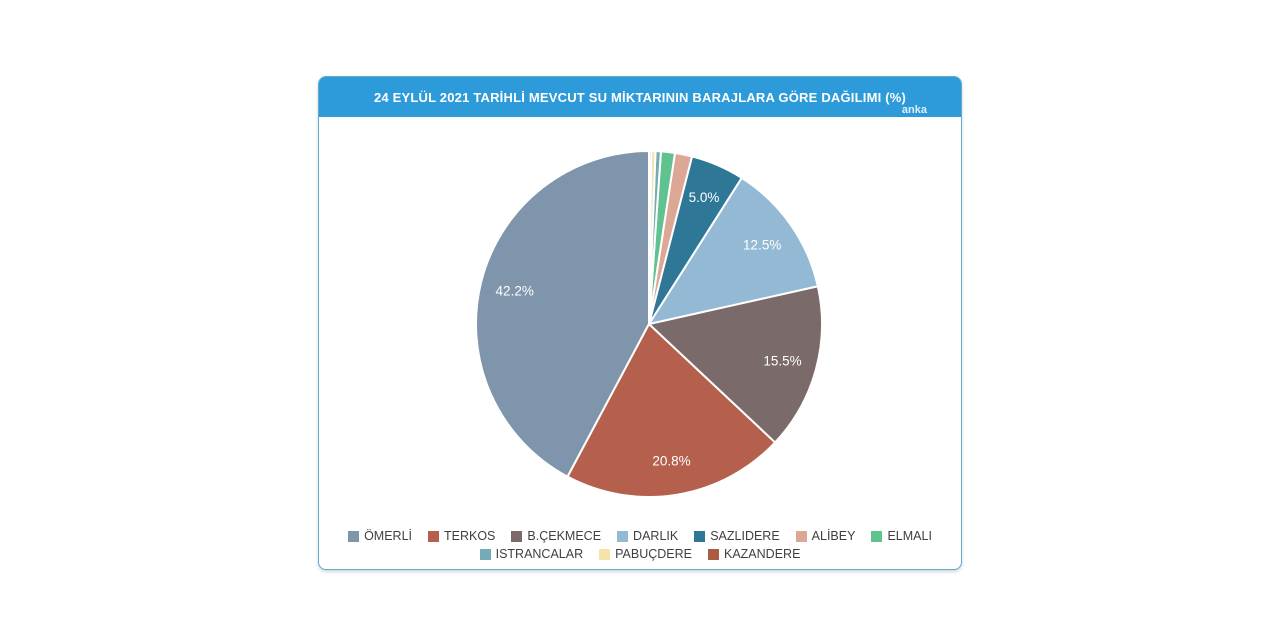  Describe the element at coordinates (388, 536) in the screenshot. I see `legend-label: ÖMERLİ` at that location.